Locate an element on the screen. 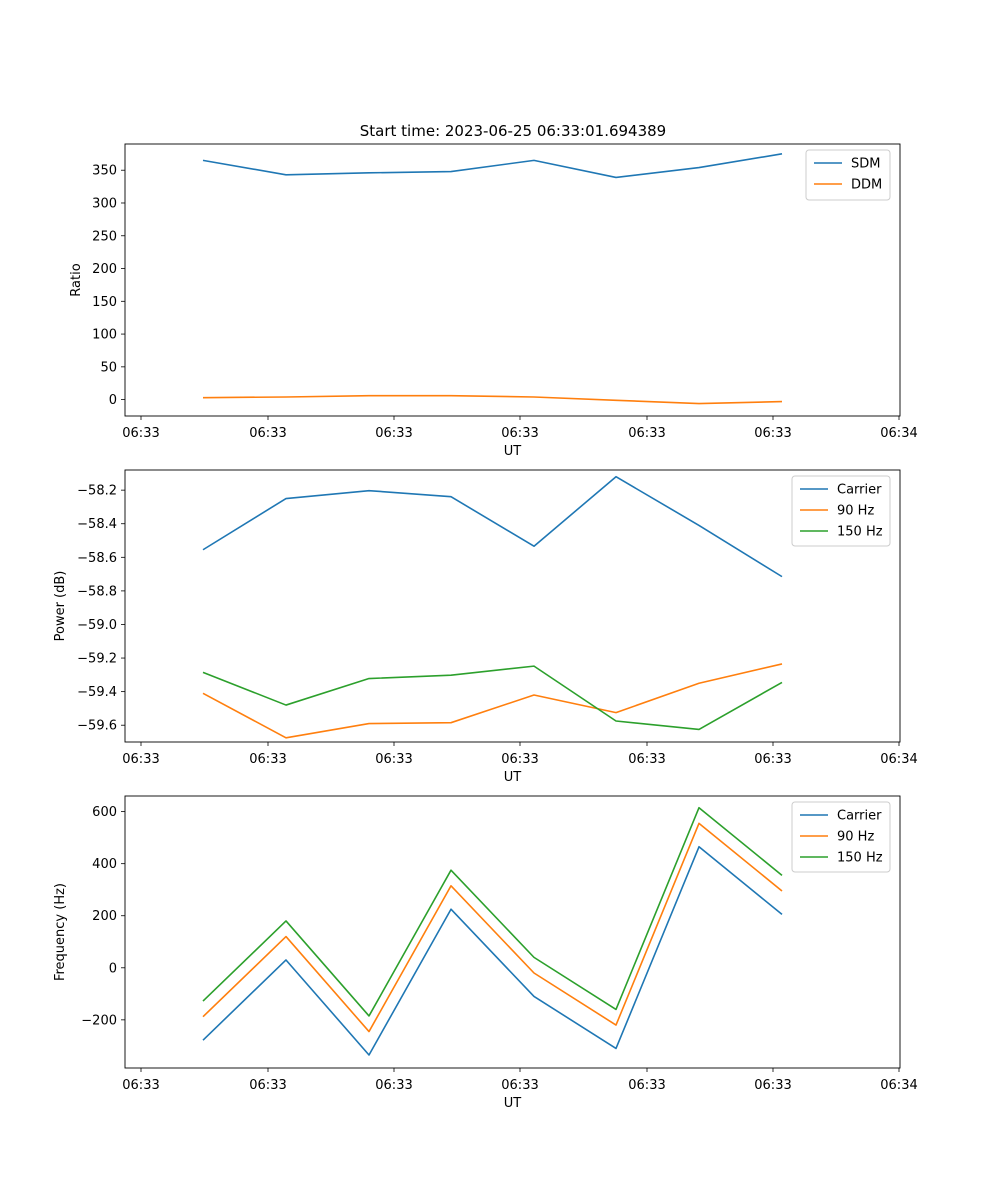 Image resolution: width=1000 pixels, height=1204 pixels. legend-label: DDM is located at coordinates (866, 185).